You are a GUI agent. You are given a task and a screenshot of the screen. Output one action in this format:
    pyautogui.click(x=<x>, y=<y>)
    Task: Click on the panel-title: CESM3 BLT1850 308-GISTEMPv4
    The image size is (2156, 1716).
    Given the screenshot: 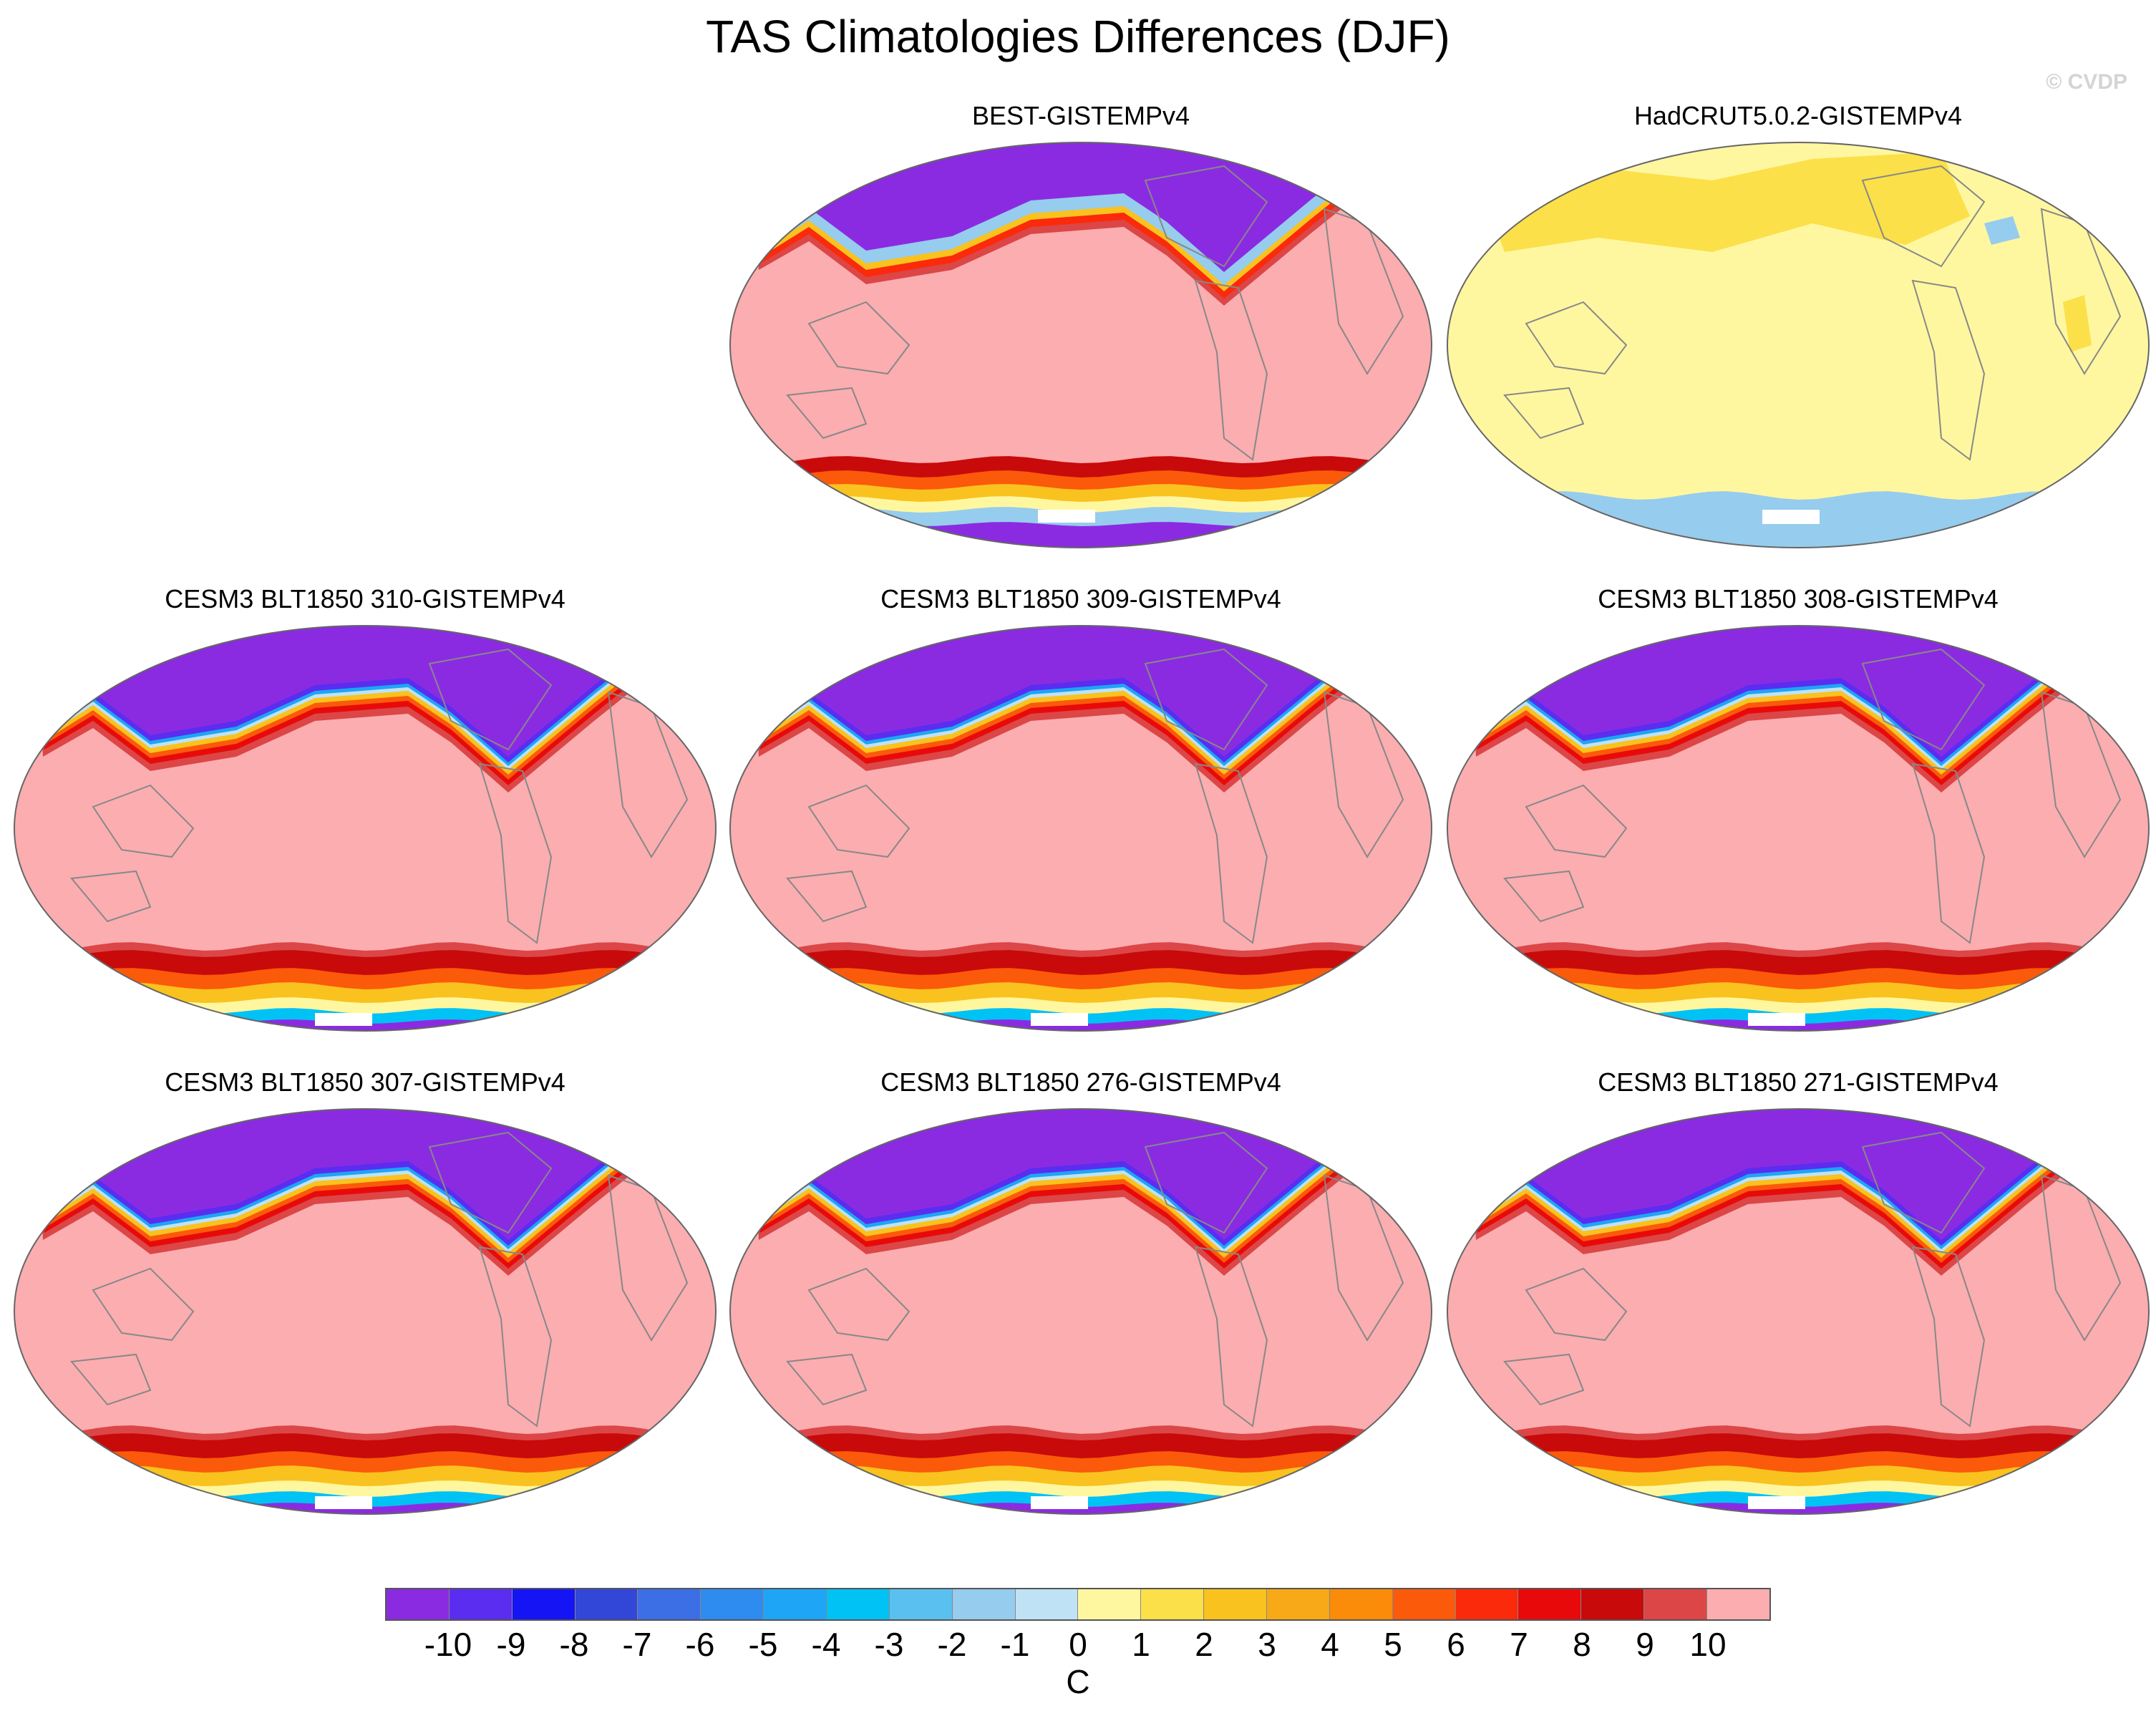 What is the action you would take?
    pyautogui.click(x=1799, y=599)
    